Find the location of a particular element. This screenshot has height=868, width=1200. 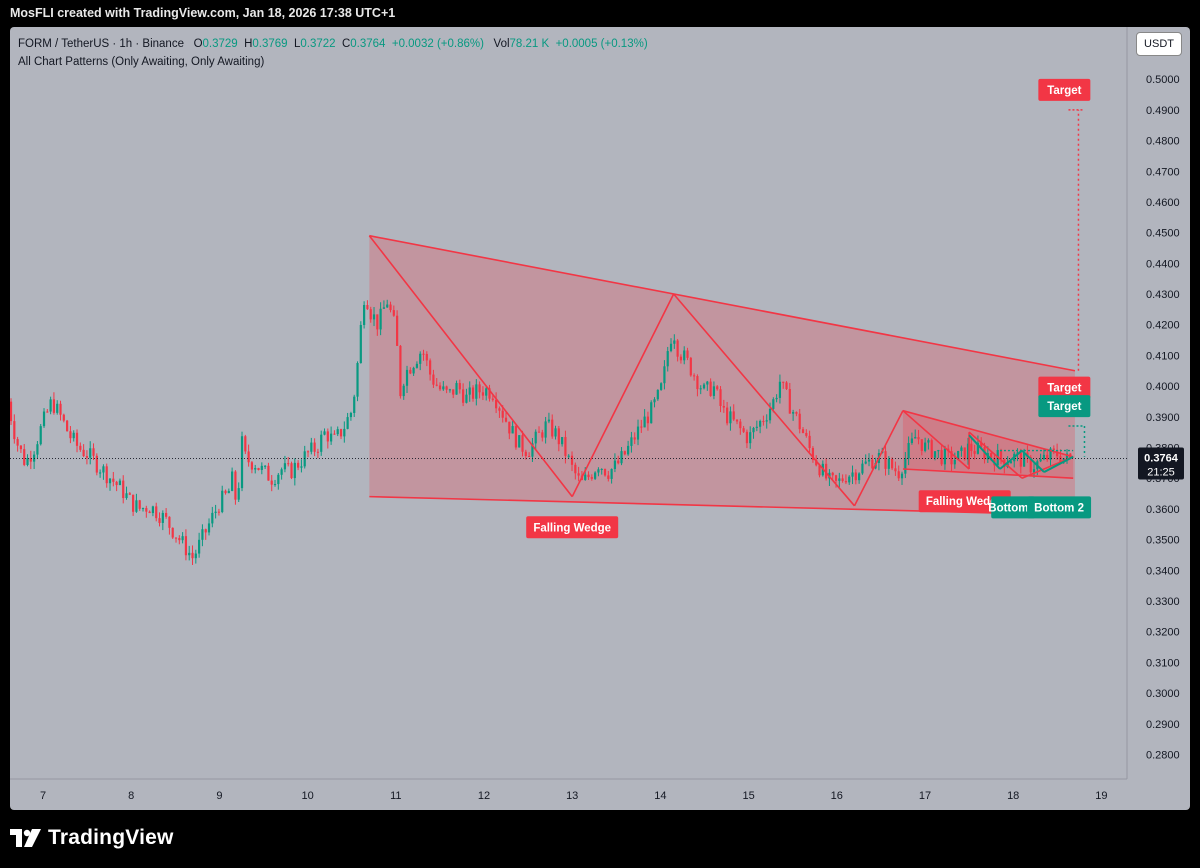

target-label-1-bg is located at coordinates (1064, 89).